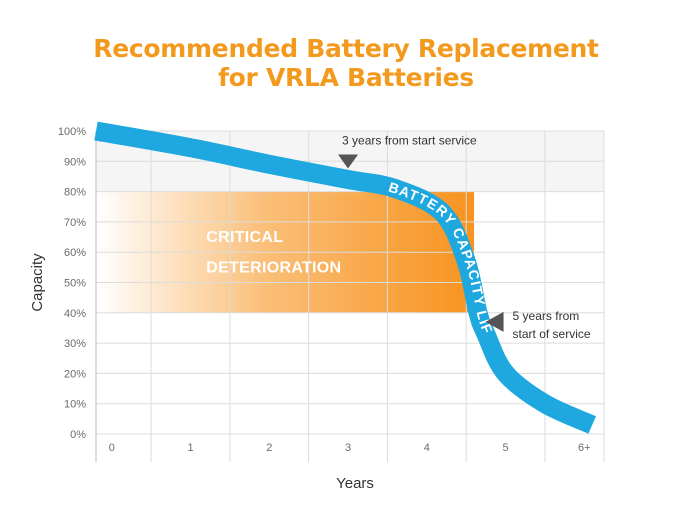 Image resolution: width=692 pixels, height=514 pixels. I want to click on y-tick-label: 30%, so click(75, 344).